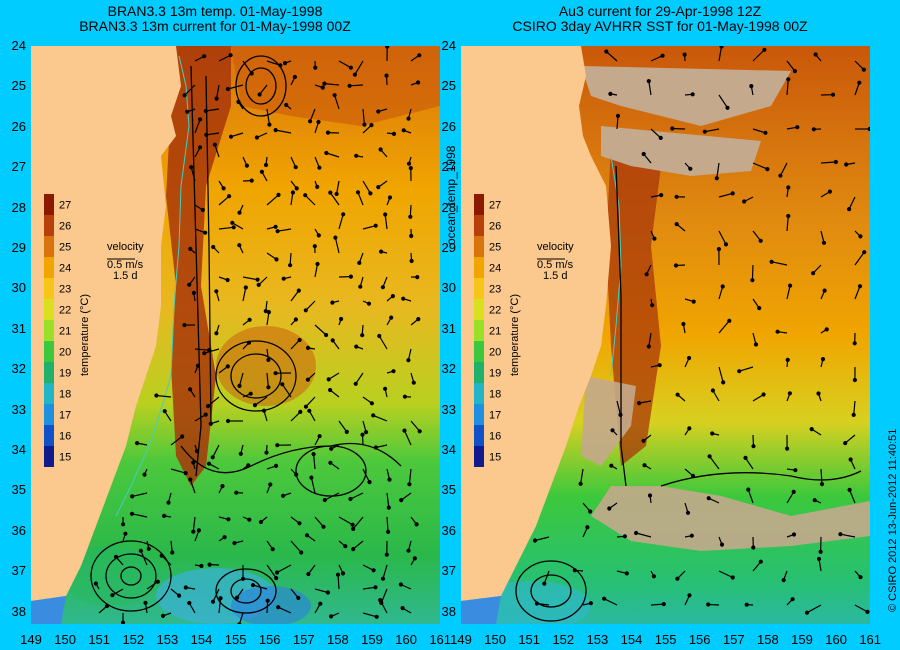 The width and height of the screenshot is (900, 650). What do you see at coordinates (235, 639) in the screenshot?
I see `lon-label: 155` at bounding box center [235, 639].